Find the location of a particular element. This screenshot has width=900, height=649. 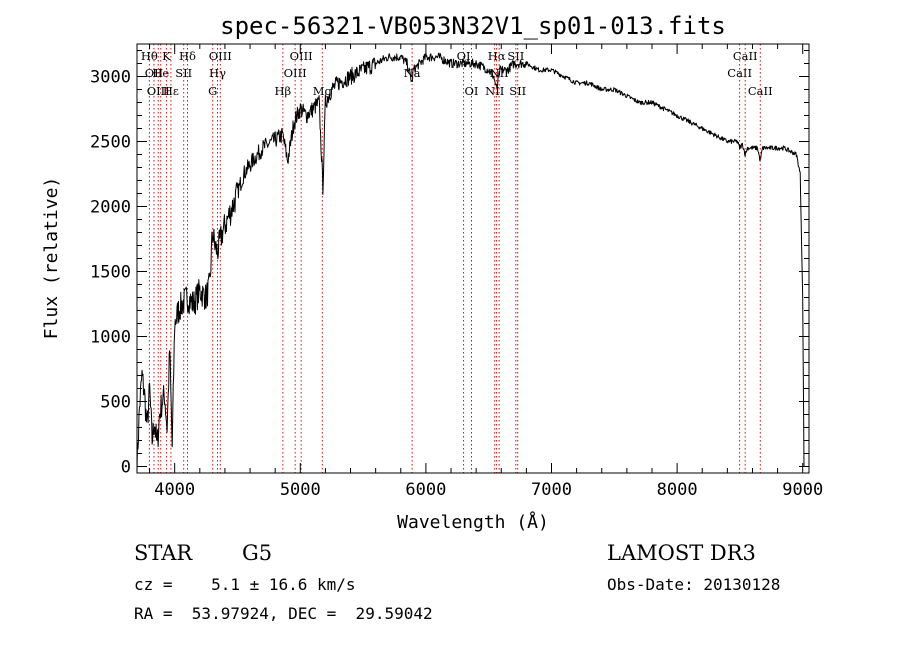

line-mark-label-22: SII is located at coordinates (517, 91).